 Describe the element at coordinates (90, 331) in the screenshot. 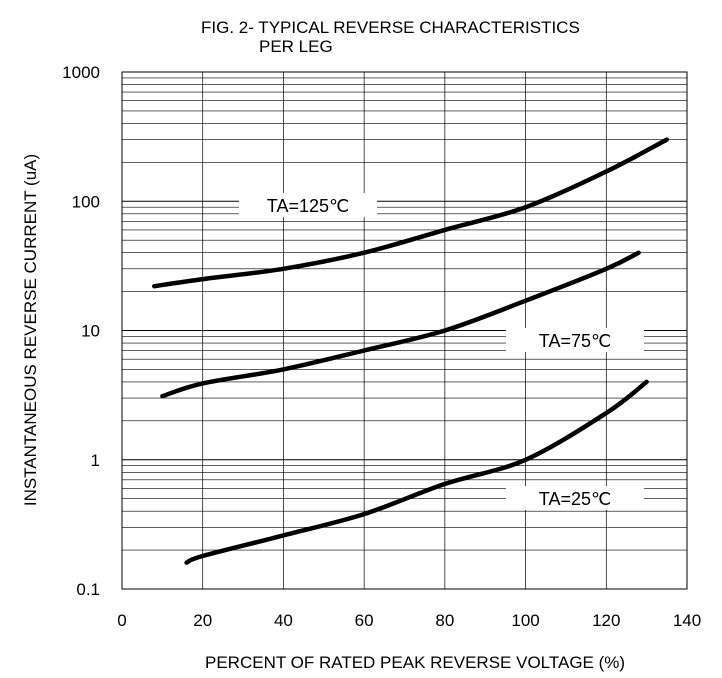

I see `y-tick-label: 10` at that location.